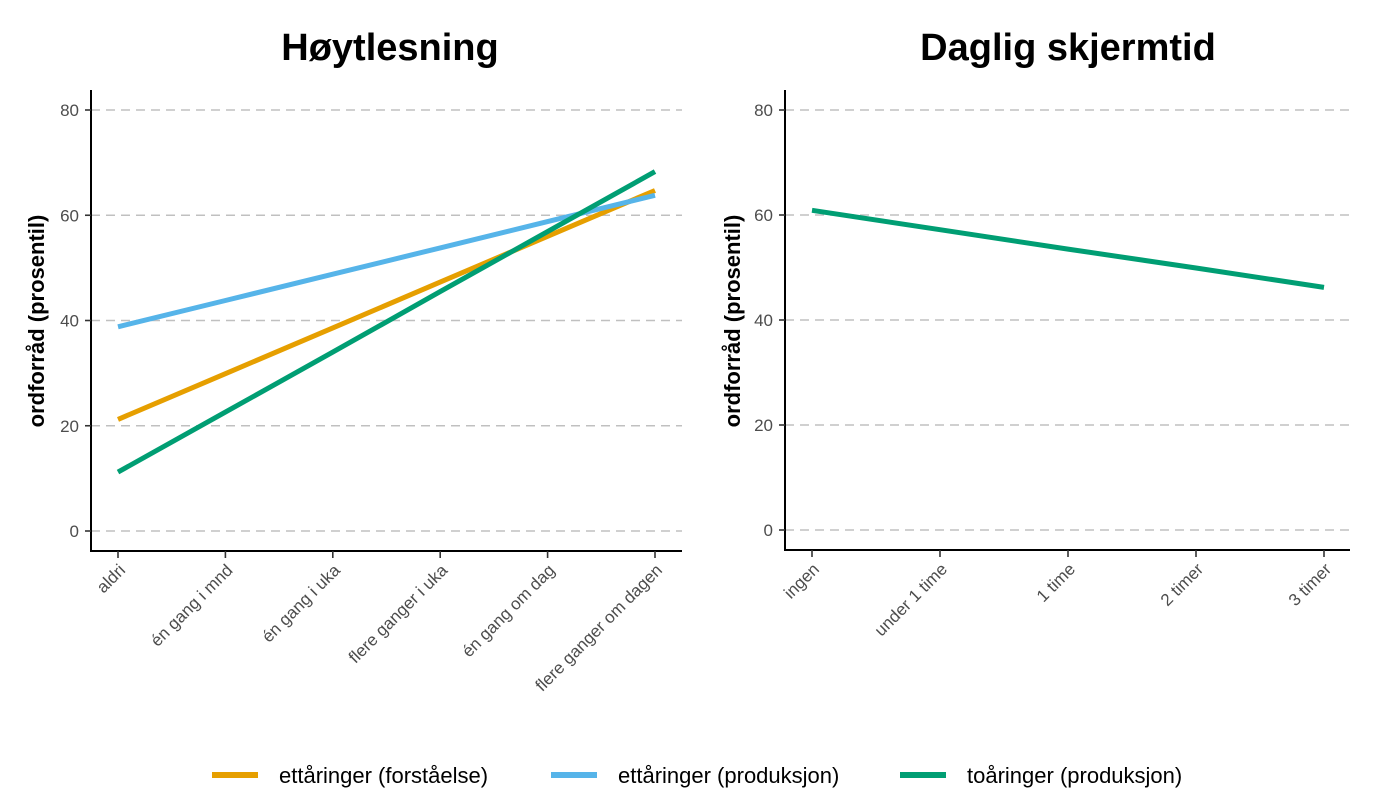 This screenshot has width=1386, height=803. I want to click on x-tick-label: én gang om dag, so click(508, 611).